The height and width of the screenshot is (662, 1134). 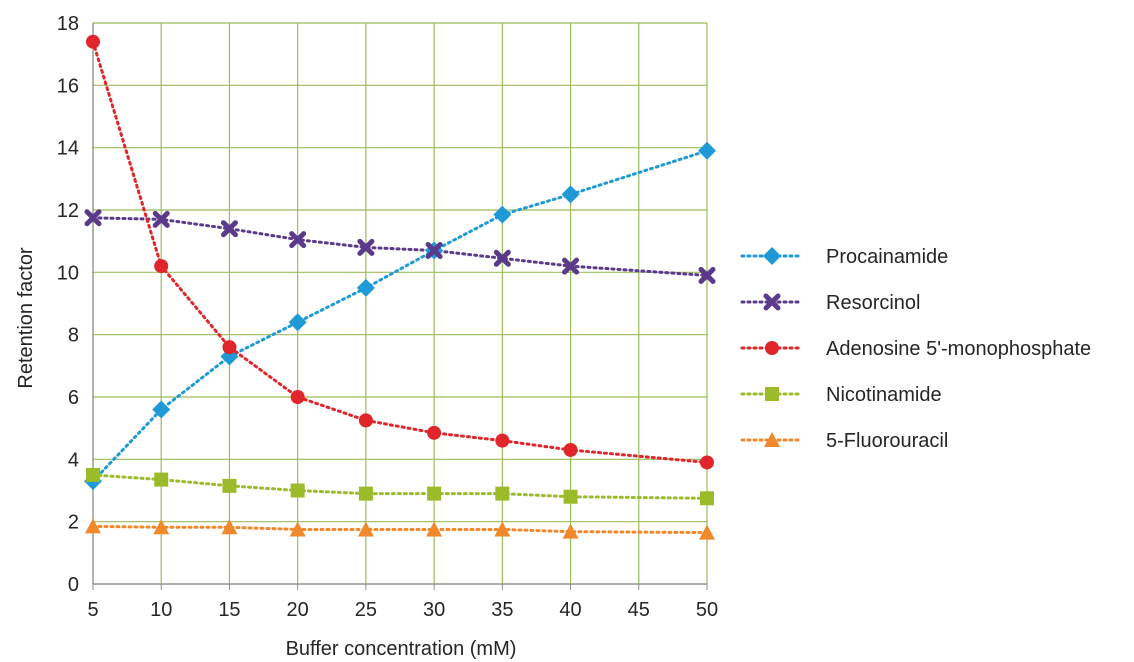 I want to click on y-tick-label: 10, so click(x=68, y=273).